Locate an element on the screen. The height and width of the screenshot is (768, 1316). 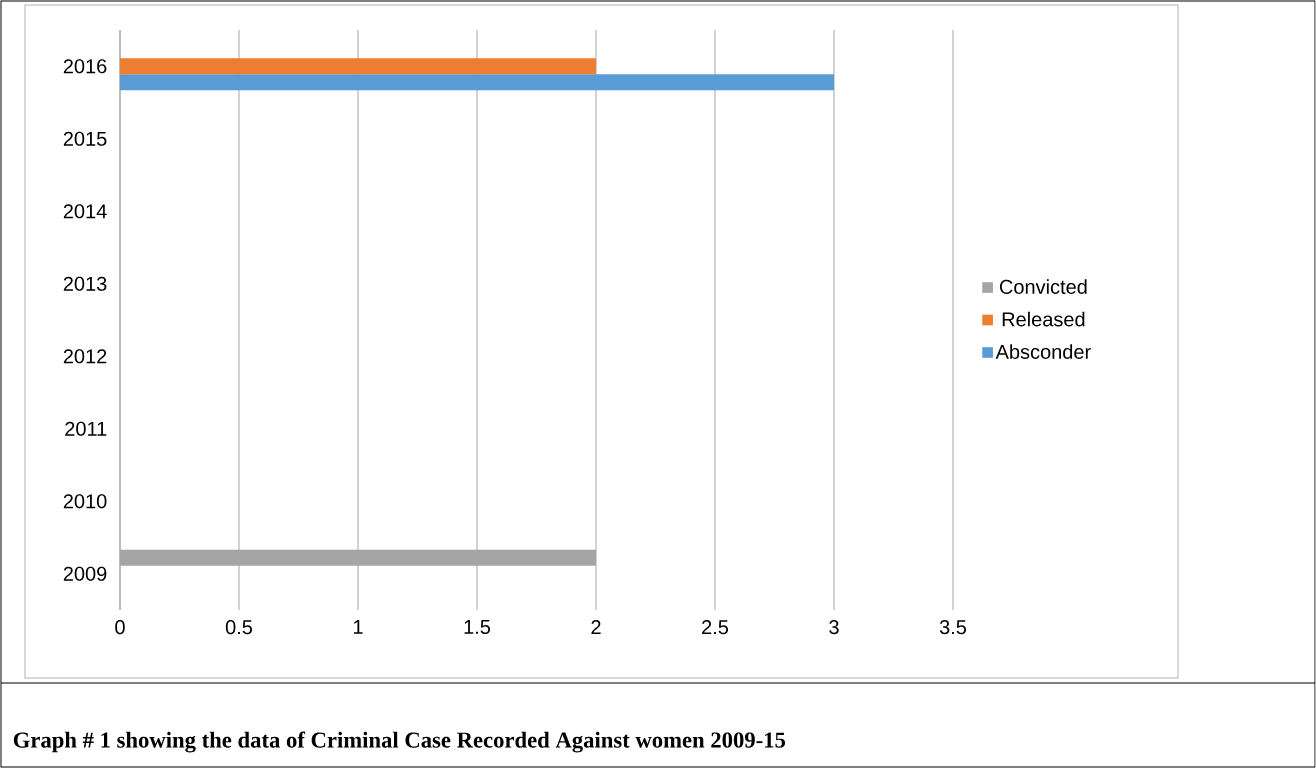
y-tick-label: 2010 is located at coordinates (85, 501).